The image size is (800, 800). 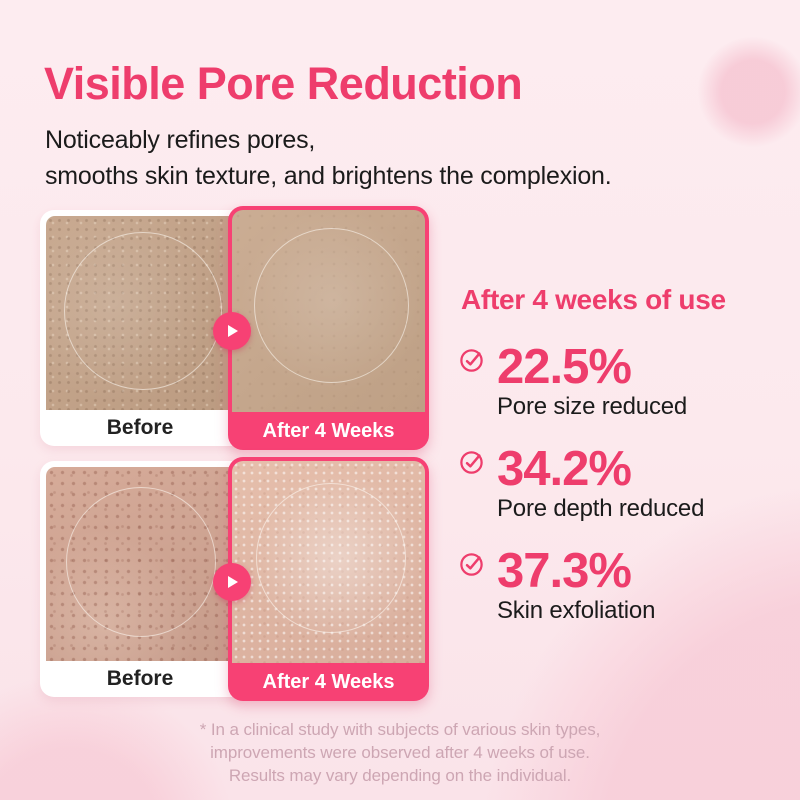 I want to click on stat-value: 22.5%, so click(x=564, y=367).